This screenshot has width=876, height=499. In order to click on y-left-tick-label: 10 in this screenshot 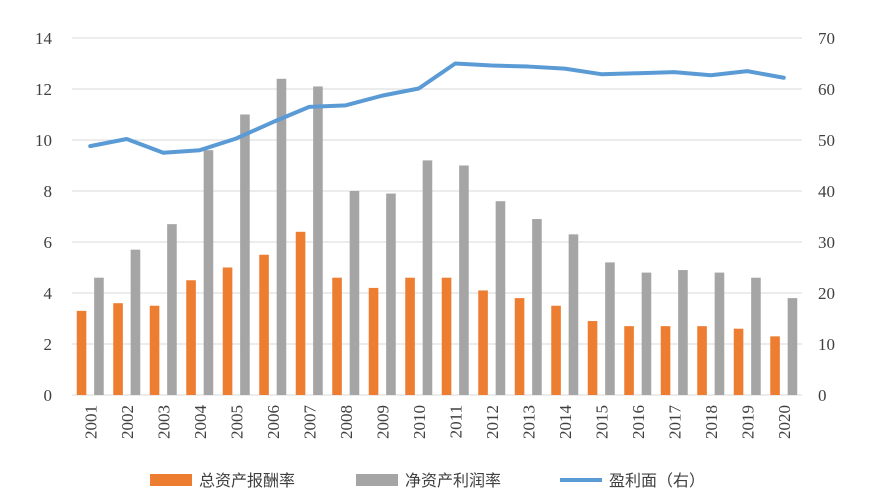, I will do `click(43, 140)`.